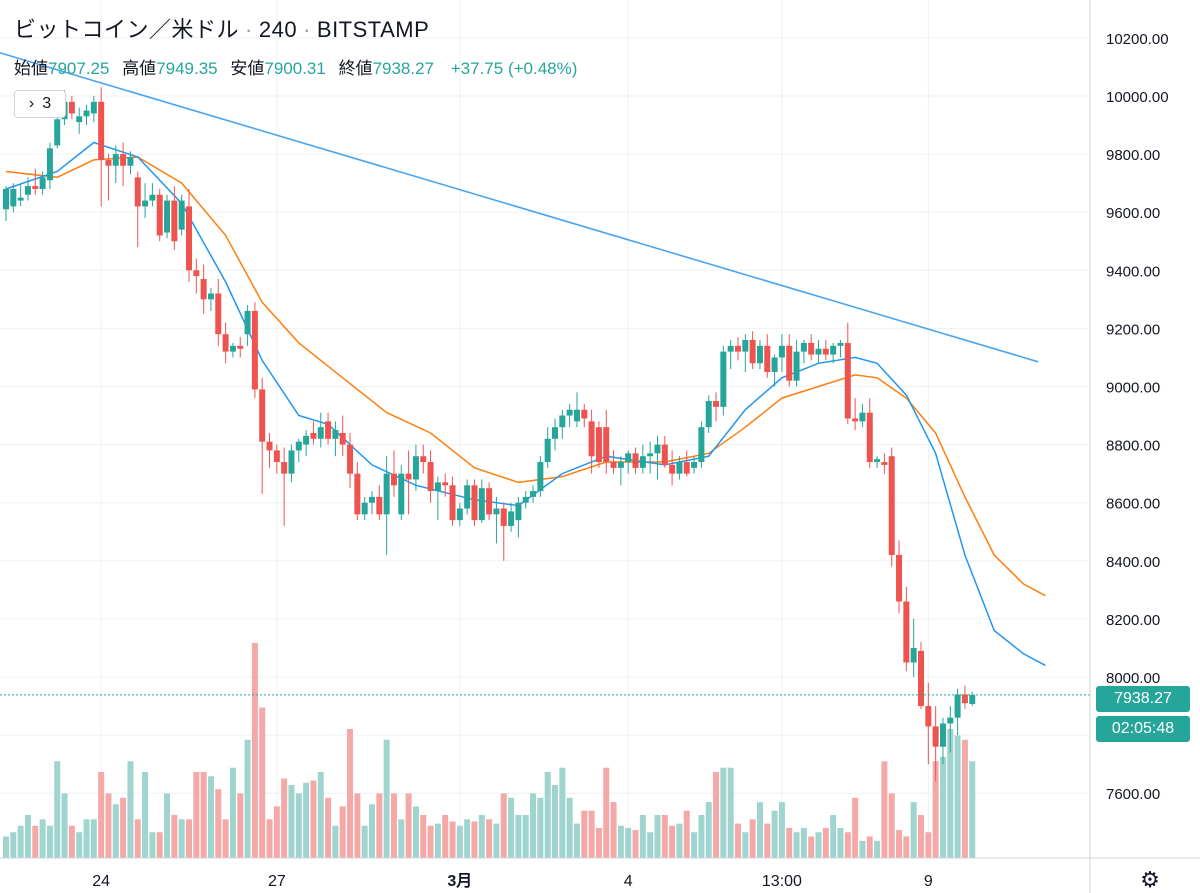  What do you see at coordinates (40, 104) in the screenshot?
I see `indicators-toggle-button: › 3` at bounding box center [40, 104].